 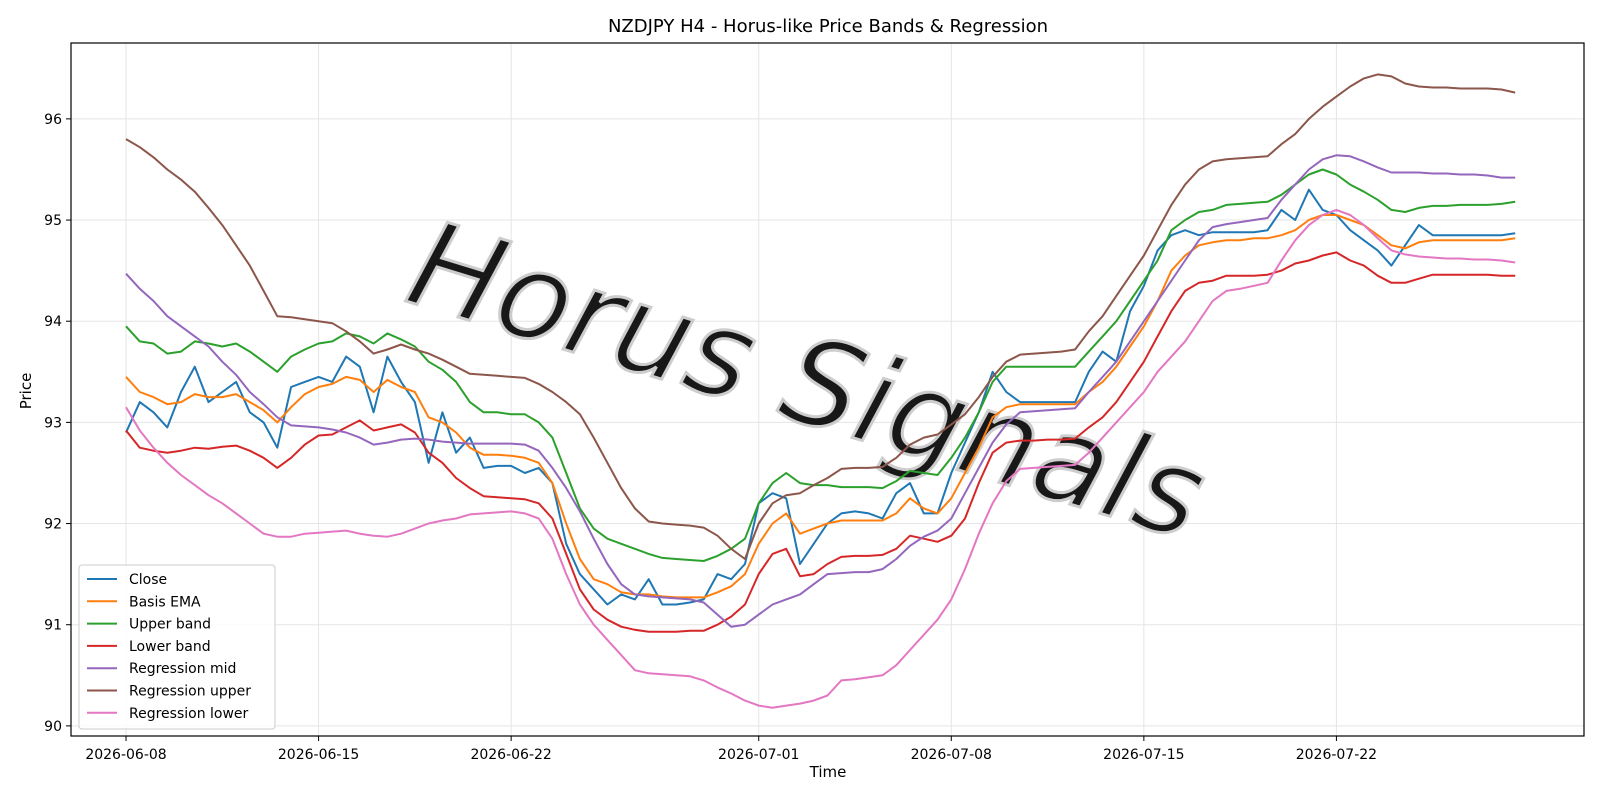 What do you see at coordinates (189, 714) in the screenshot?
I see `legend-label: Regression lower` at bounding box center [189, 714].